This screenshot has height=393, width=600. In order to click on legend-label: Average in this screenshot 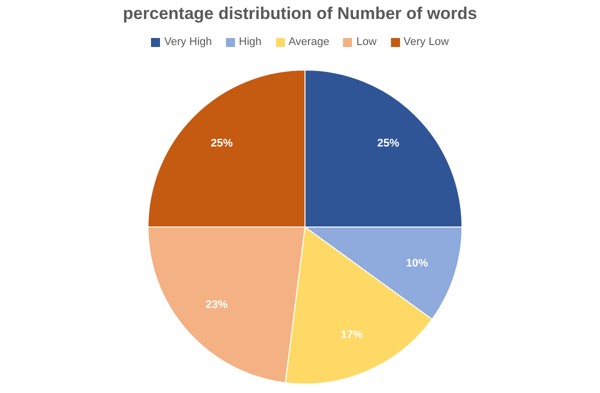, I will do `click(309, 42)`.